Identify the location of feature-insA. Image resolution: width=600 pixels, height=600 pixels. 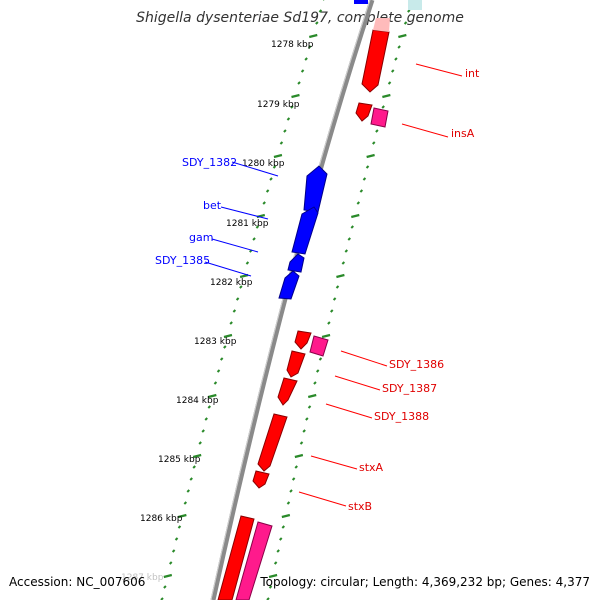
(379, 117).